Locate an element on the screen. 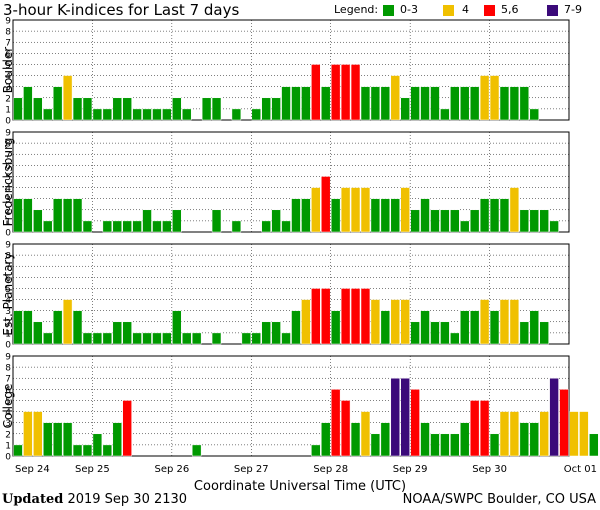 The image size is (600, 510). panel-label-fredericksburg: Fredericksburg is located at coordinates (8, 182).